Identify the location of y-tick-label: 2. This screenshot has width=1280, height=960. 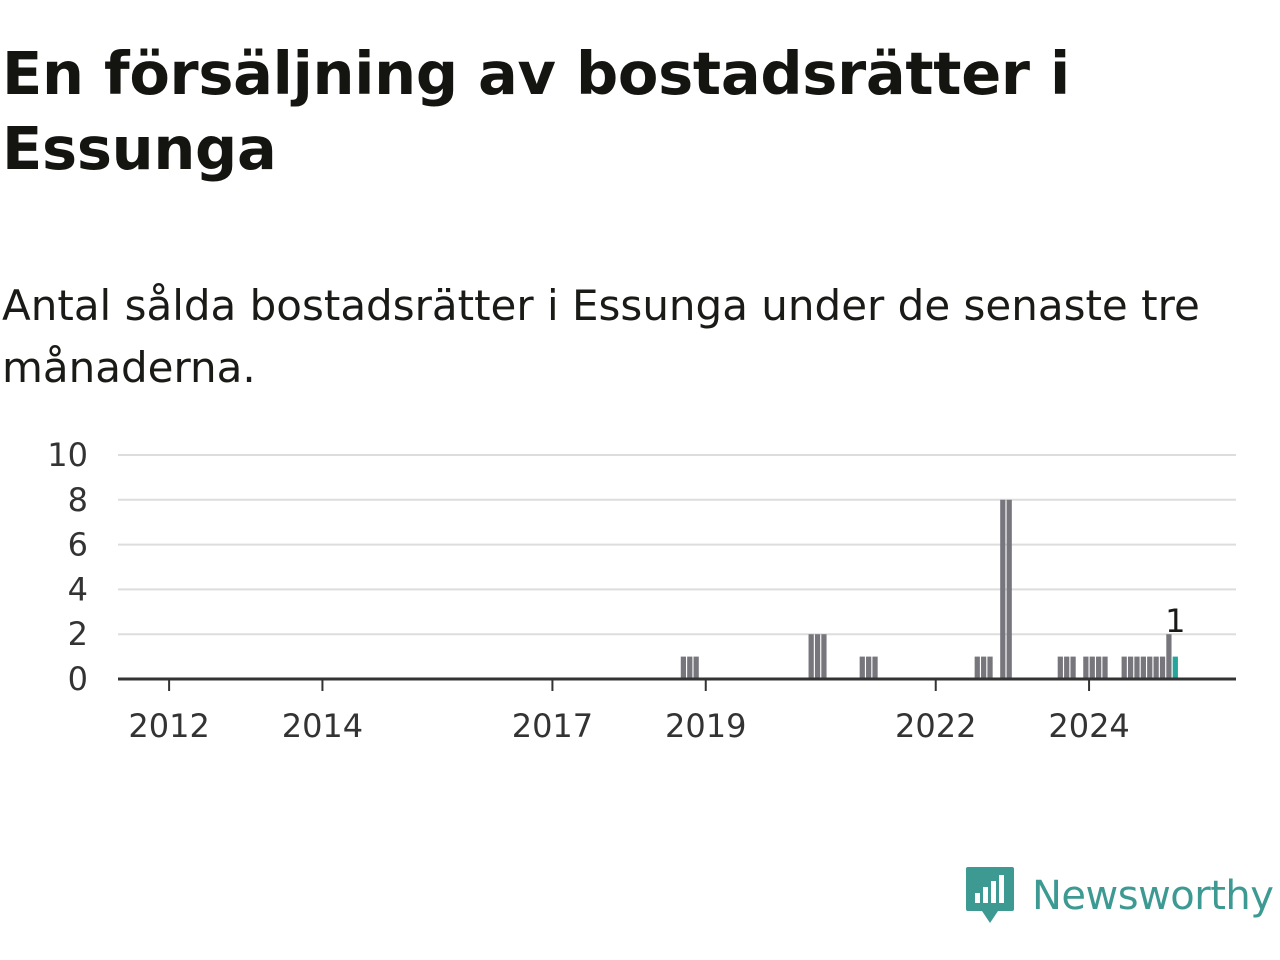
(78, 634).